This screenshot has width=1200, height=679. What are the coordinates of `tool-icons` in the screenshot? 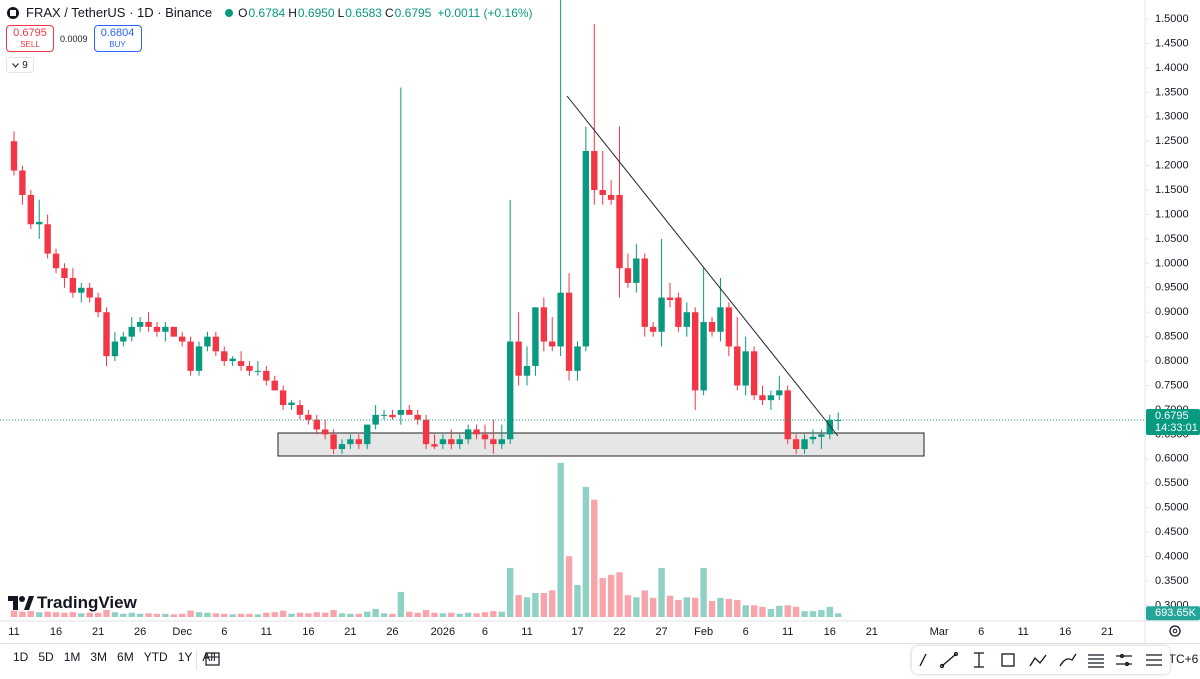 It's located at (1041, 660).